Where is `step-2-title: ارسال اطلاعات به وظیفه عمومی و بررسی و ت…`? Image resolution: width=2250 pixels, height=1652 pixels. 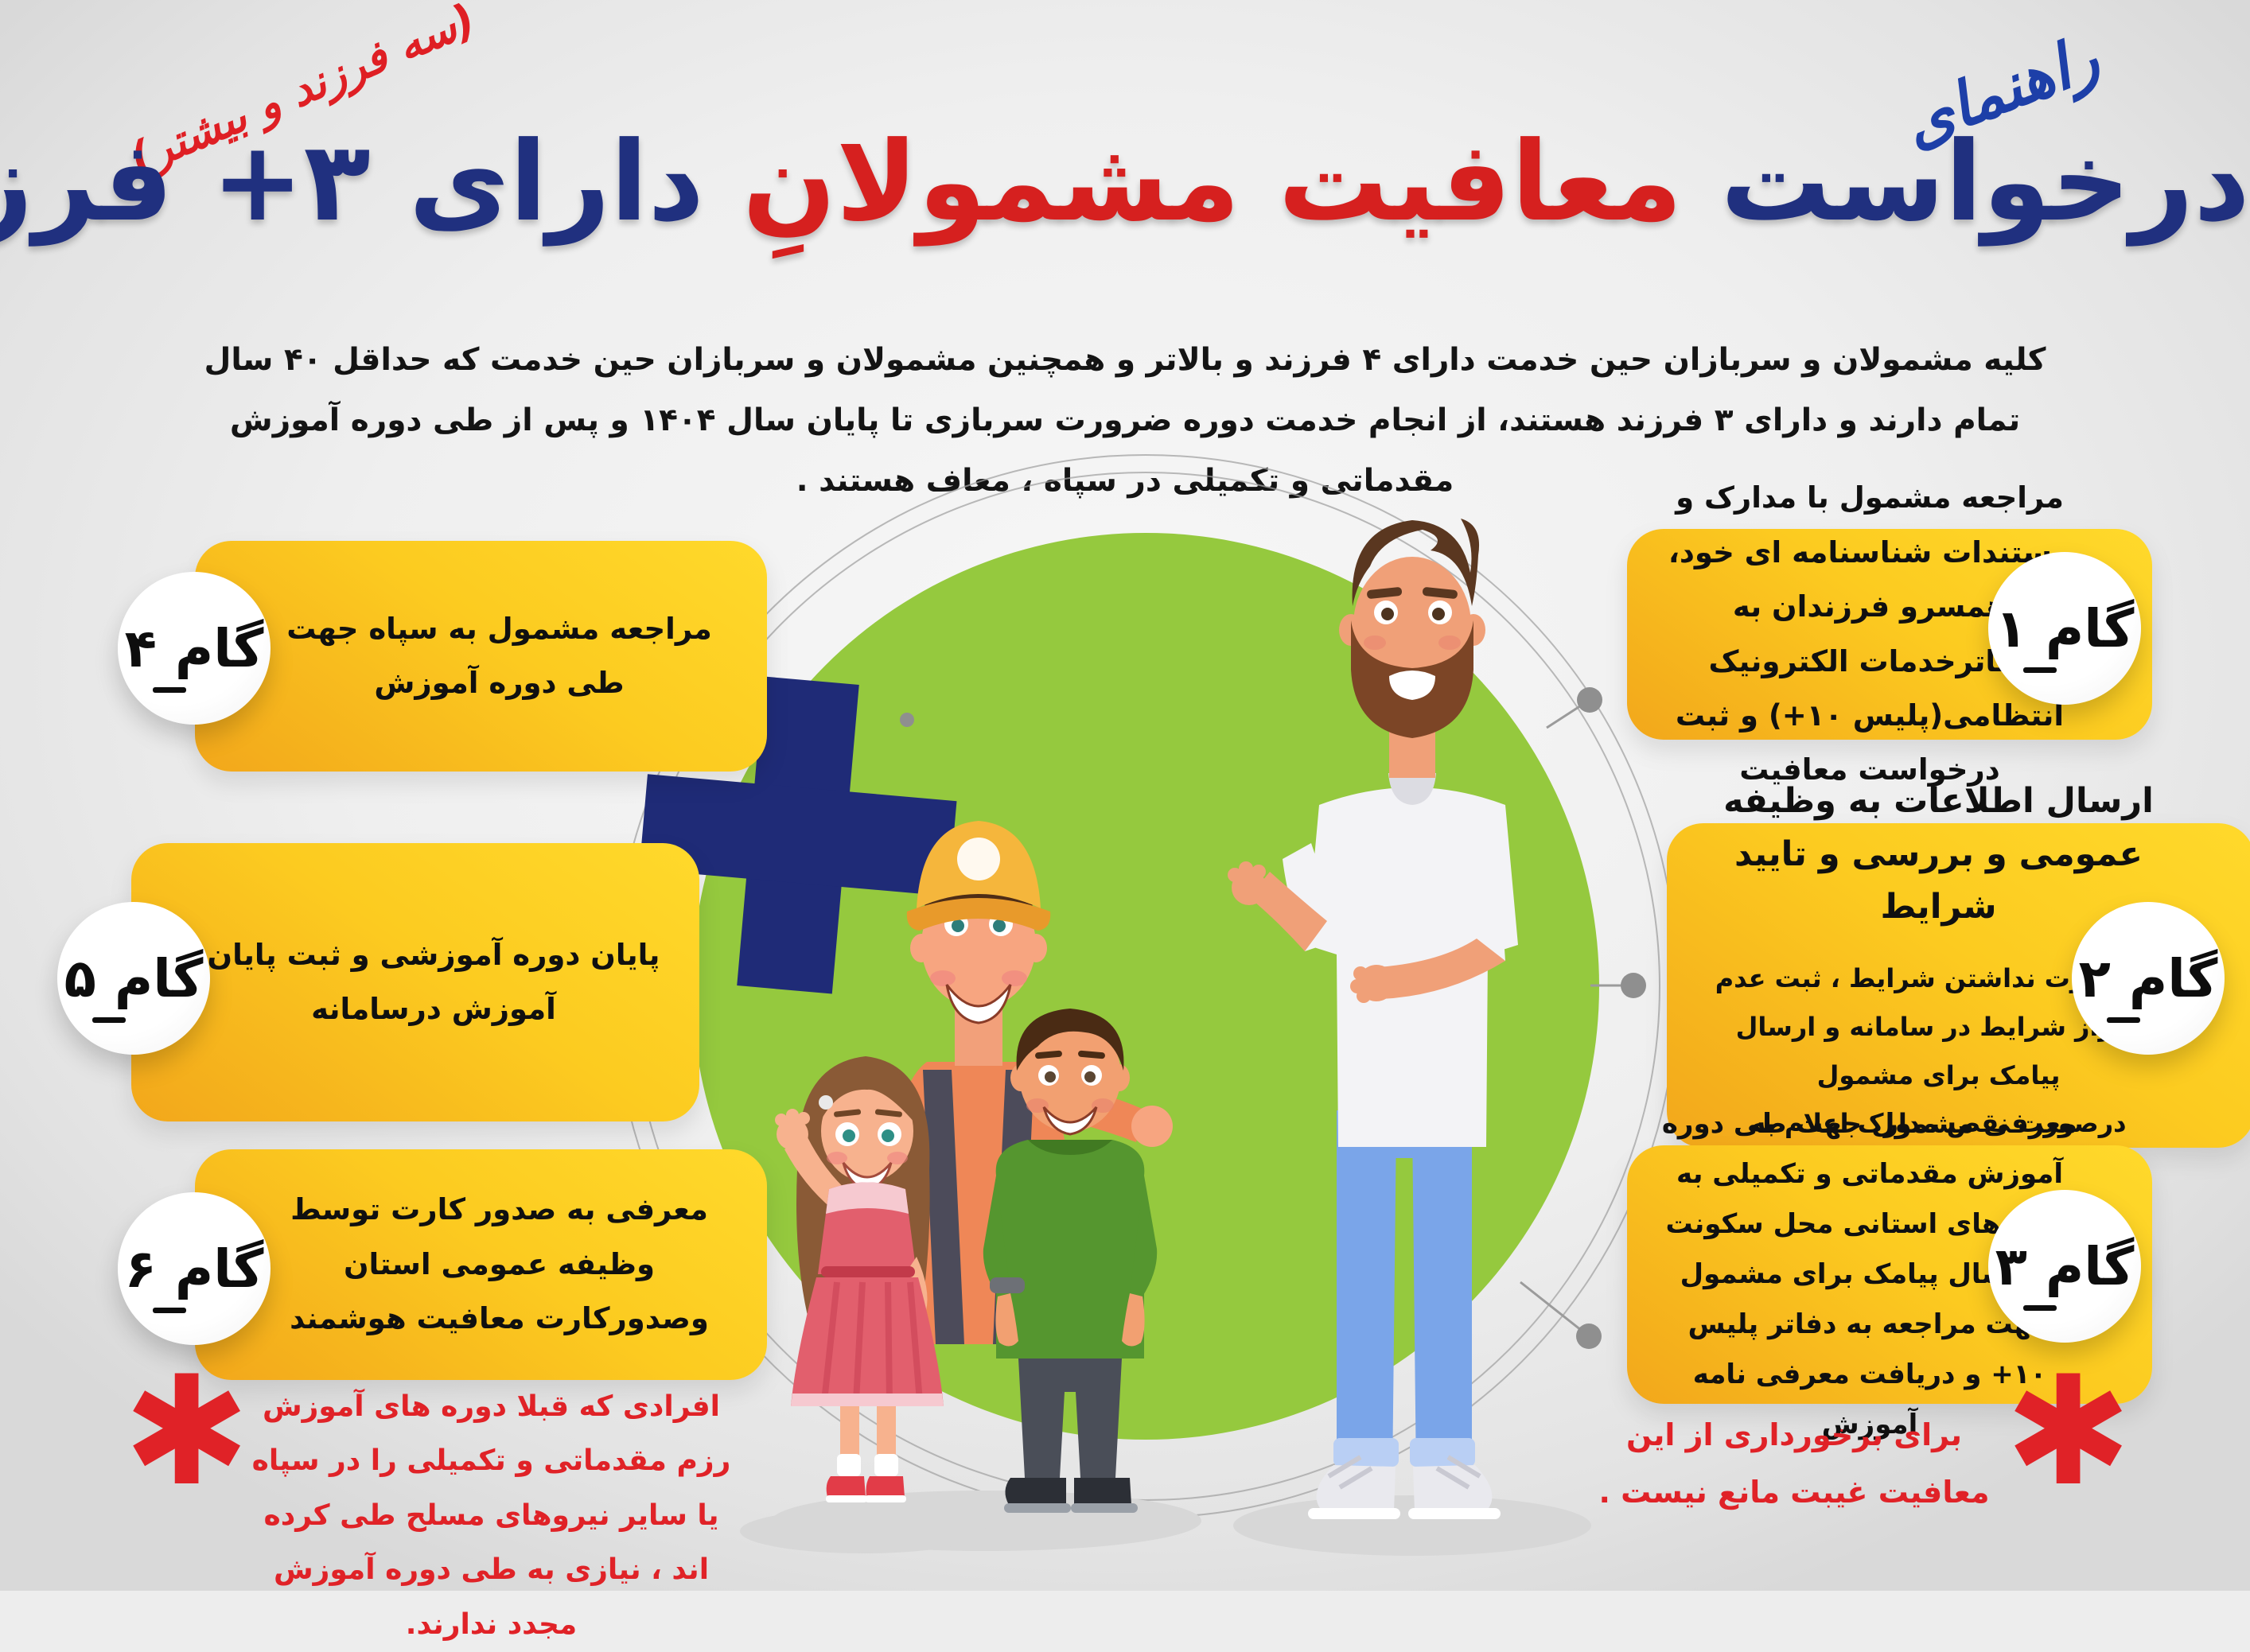 step-2-title: ارسال اطلاعات به وظیفه عمومی و بررسی و ت… is located at coordinates (1938, 854).